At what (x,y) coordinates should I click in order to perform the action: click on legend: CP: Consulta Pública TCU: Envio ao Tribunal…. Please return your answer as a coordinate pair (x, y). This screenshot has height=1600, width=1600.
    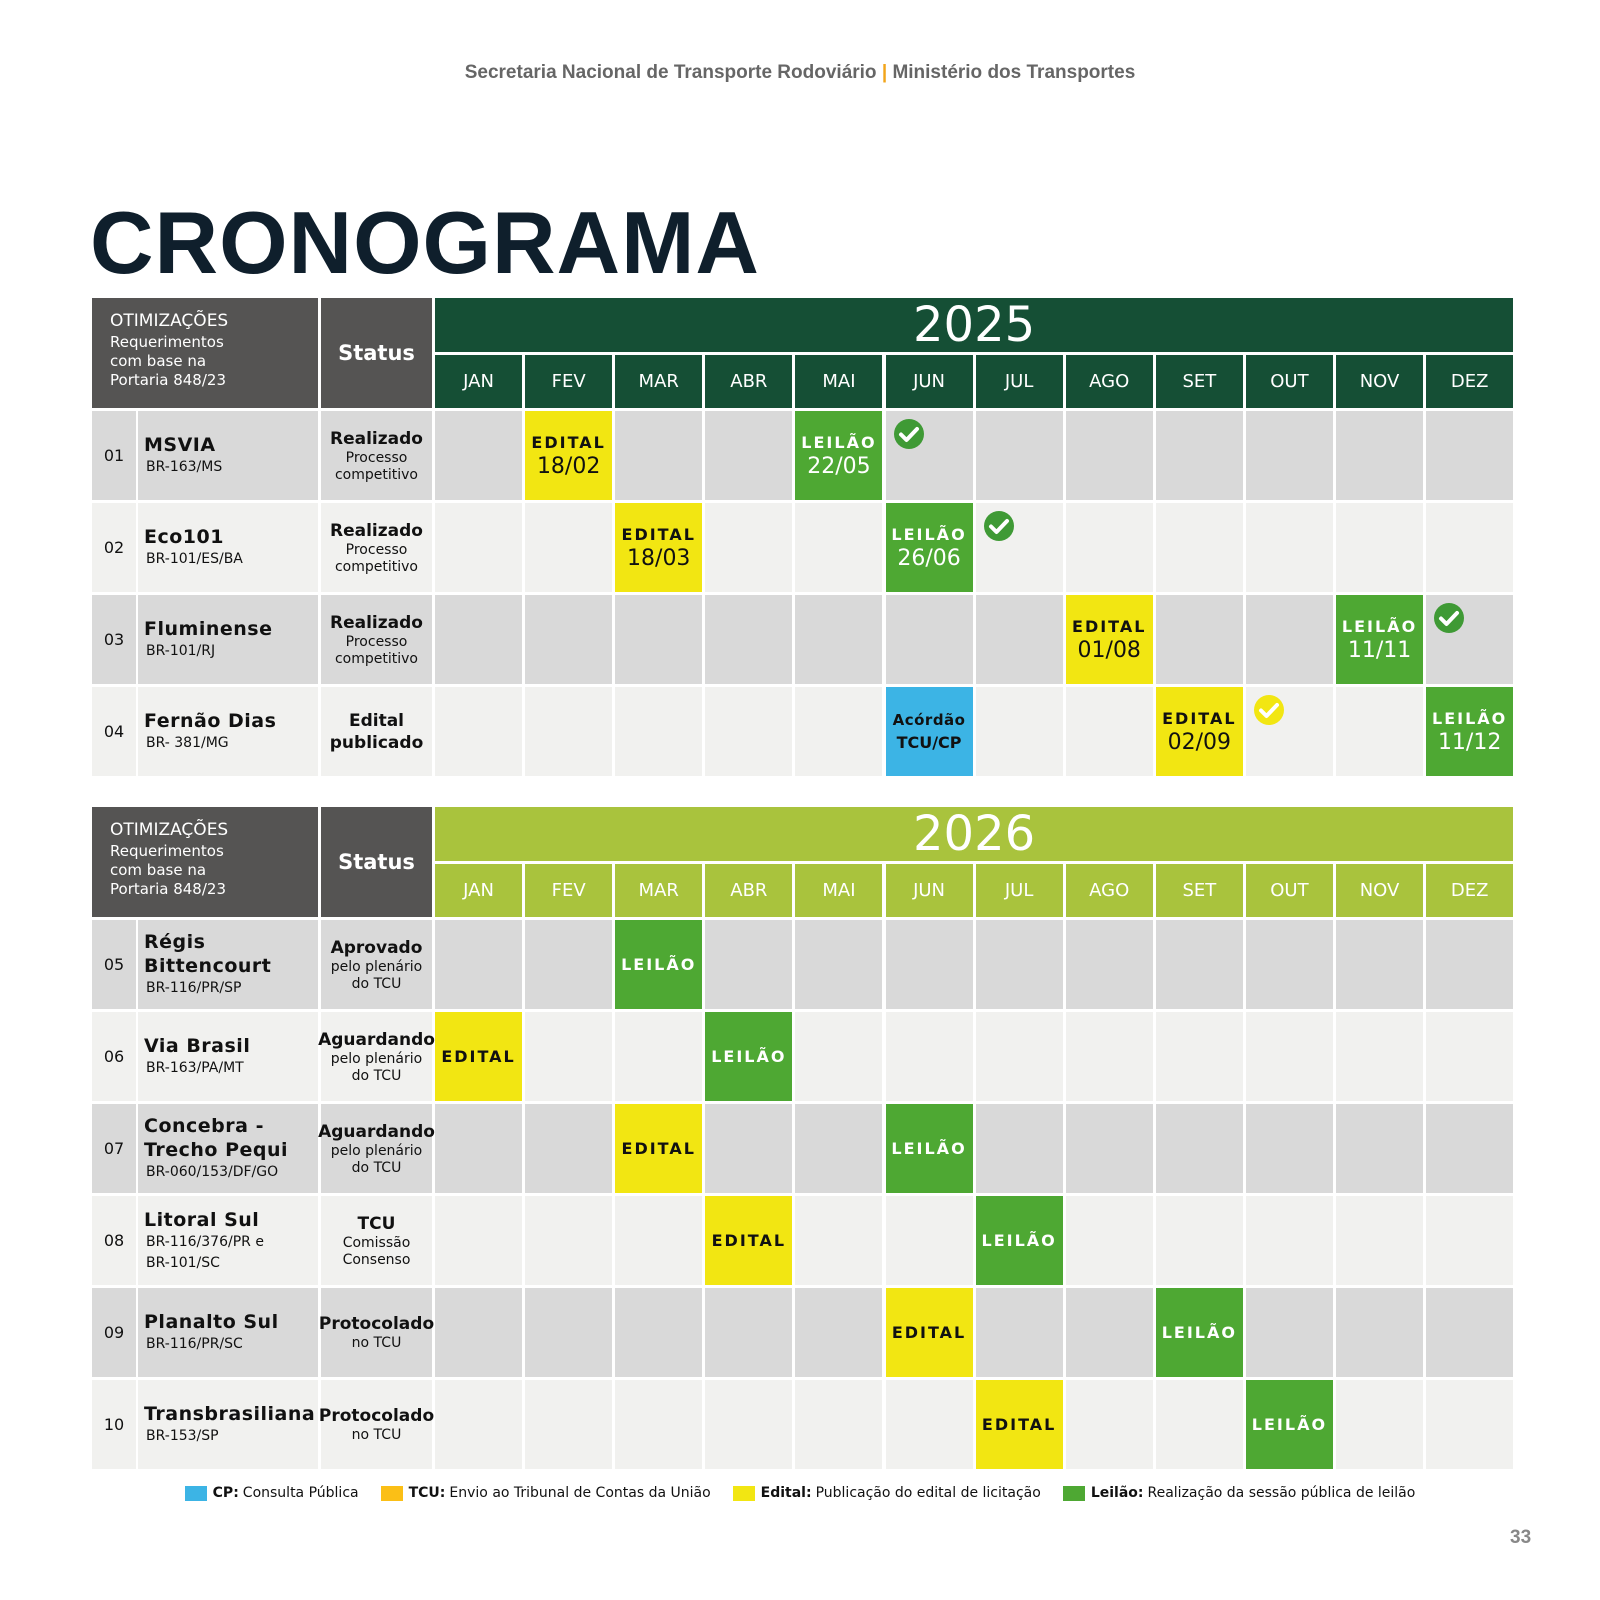
    Looking at the image, I should click on (800, 1493).